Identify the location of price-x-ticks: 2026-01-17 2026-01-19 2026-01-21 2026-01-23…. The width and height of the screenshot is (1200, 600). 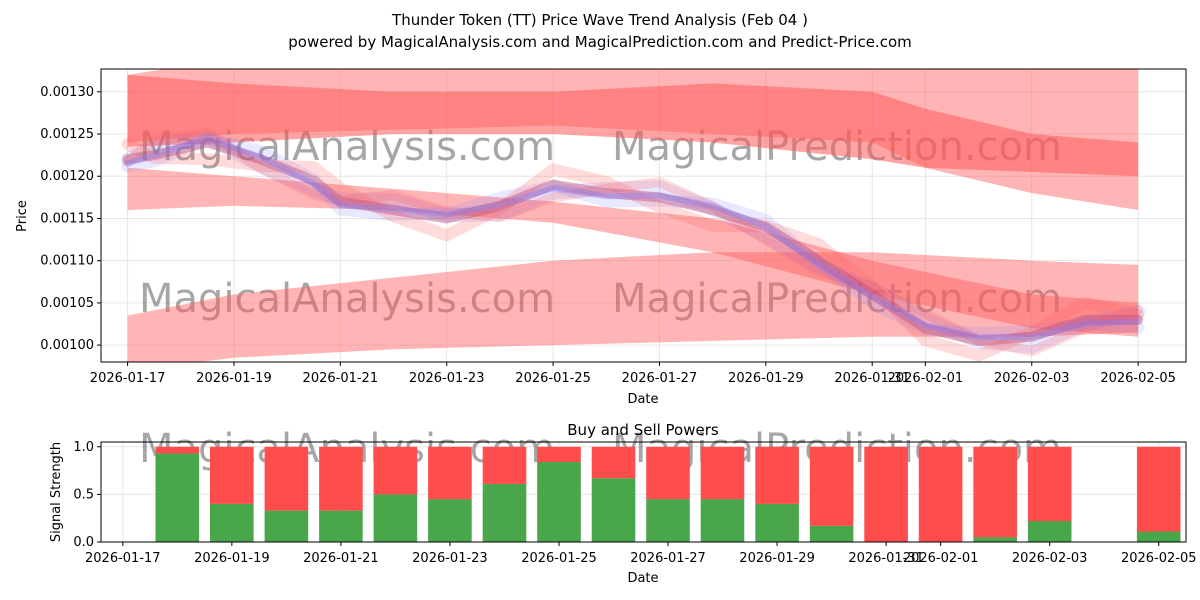
(633, 374).